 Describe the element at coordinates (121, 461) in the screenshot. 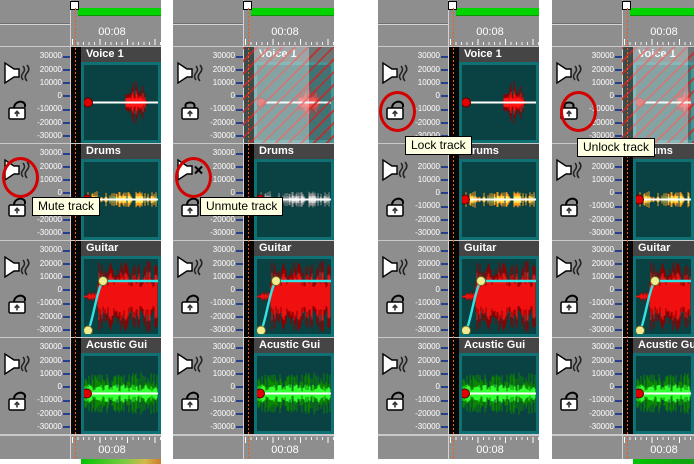

I see `level-meter` at that location.